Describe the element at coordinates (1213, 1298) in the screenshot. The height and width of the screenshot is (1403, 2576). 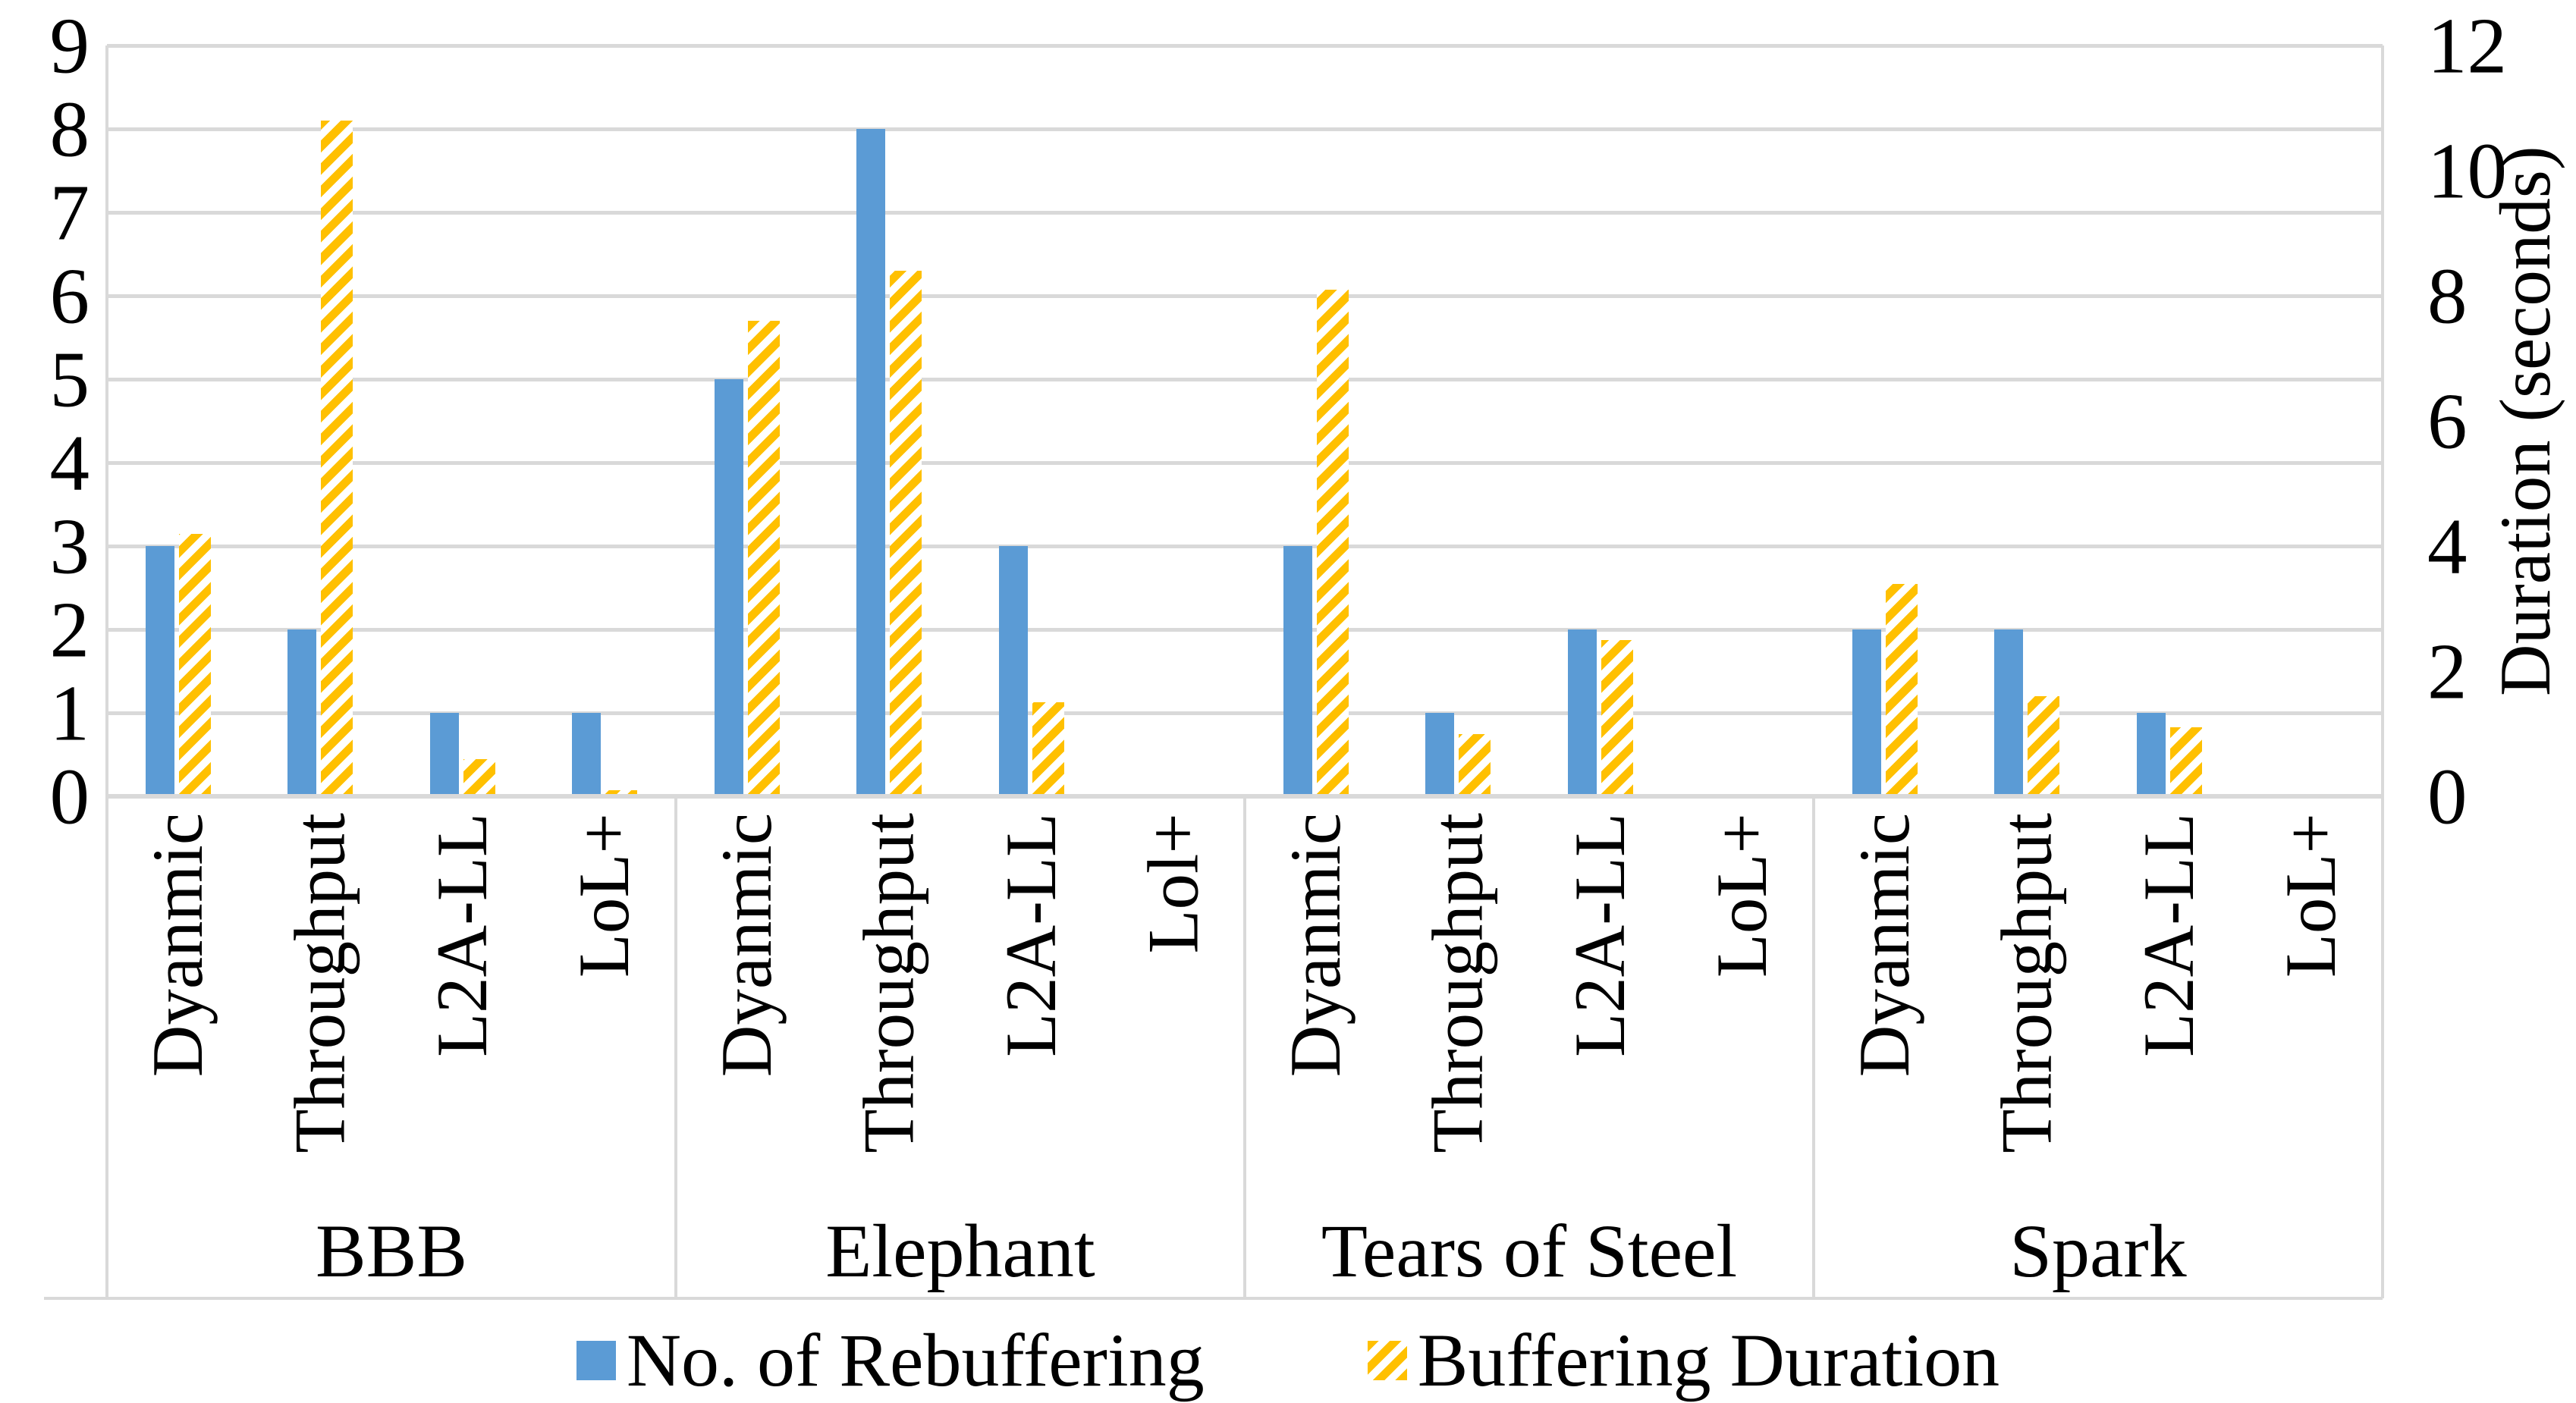
I see `category-box-bottom-border` at that location.